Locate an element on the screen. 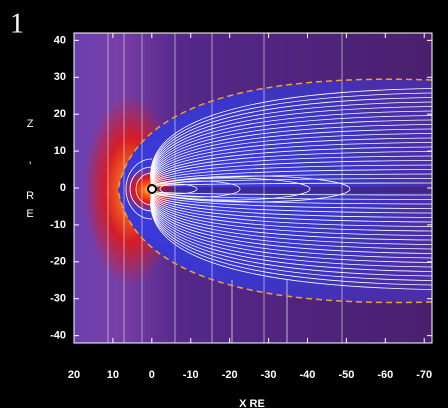 The image size is (448, 408). y-axis-label: Z , RE is located at coordinates (30, 172).